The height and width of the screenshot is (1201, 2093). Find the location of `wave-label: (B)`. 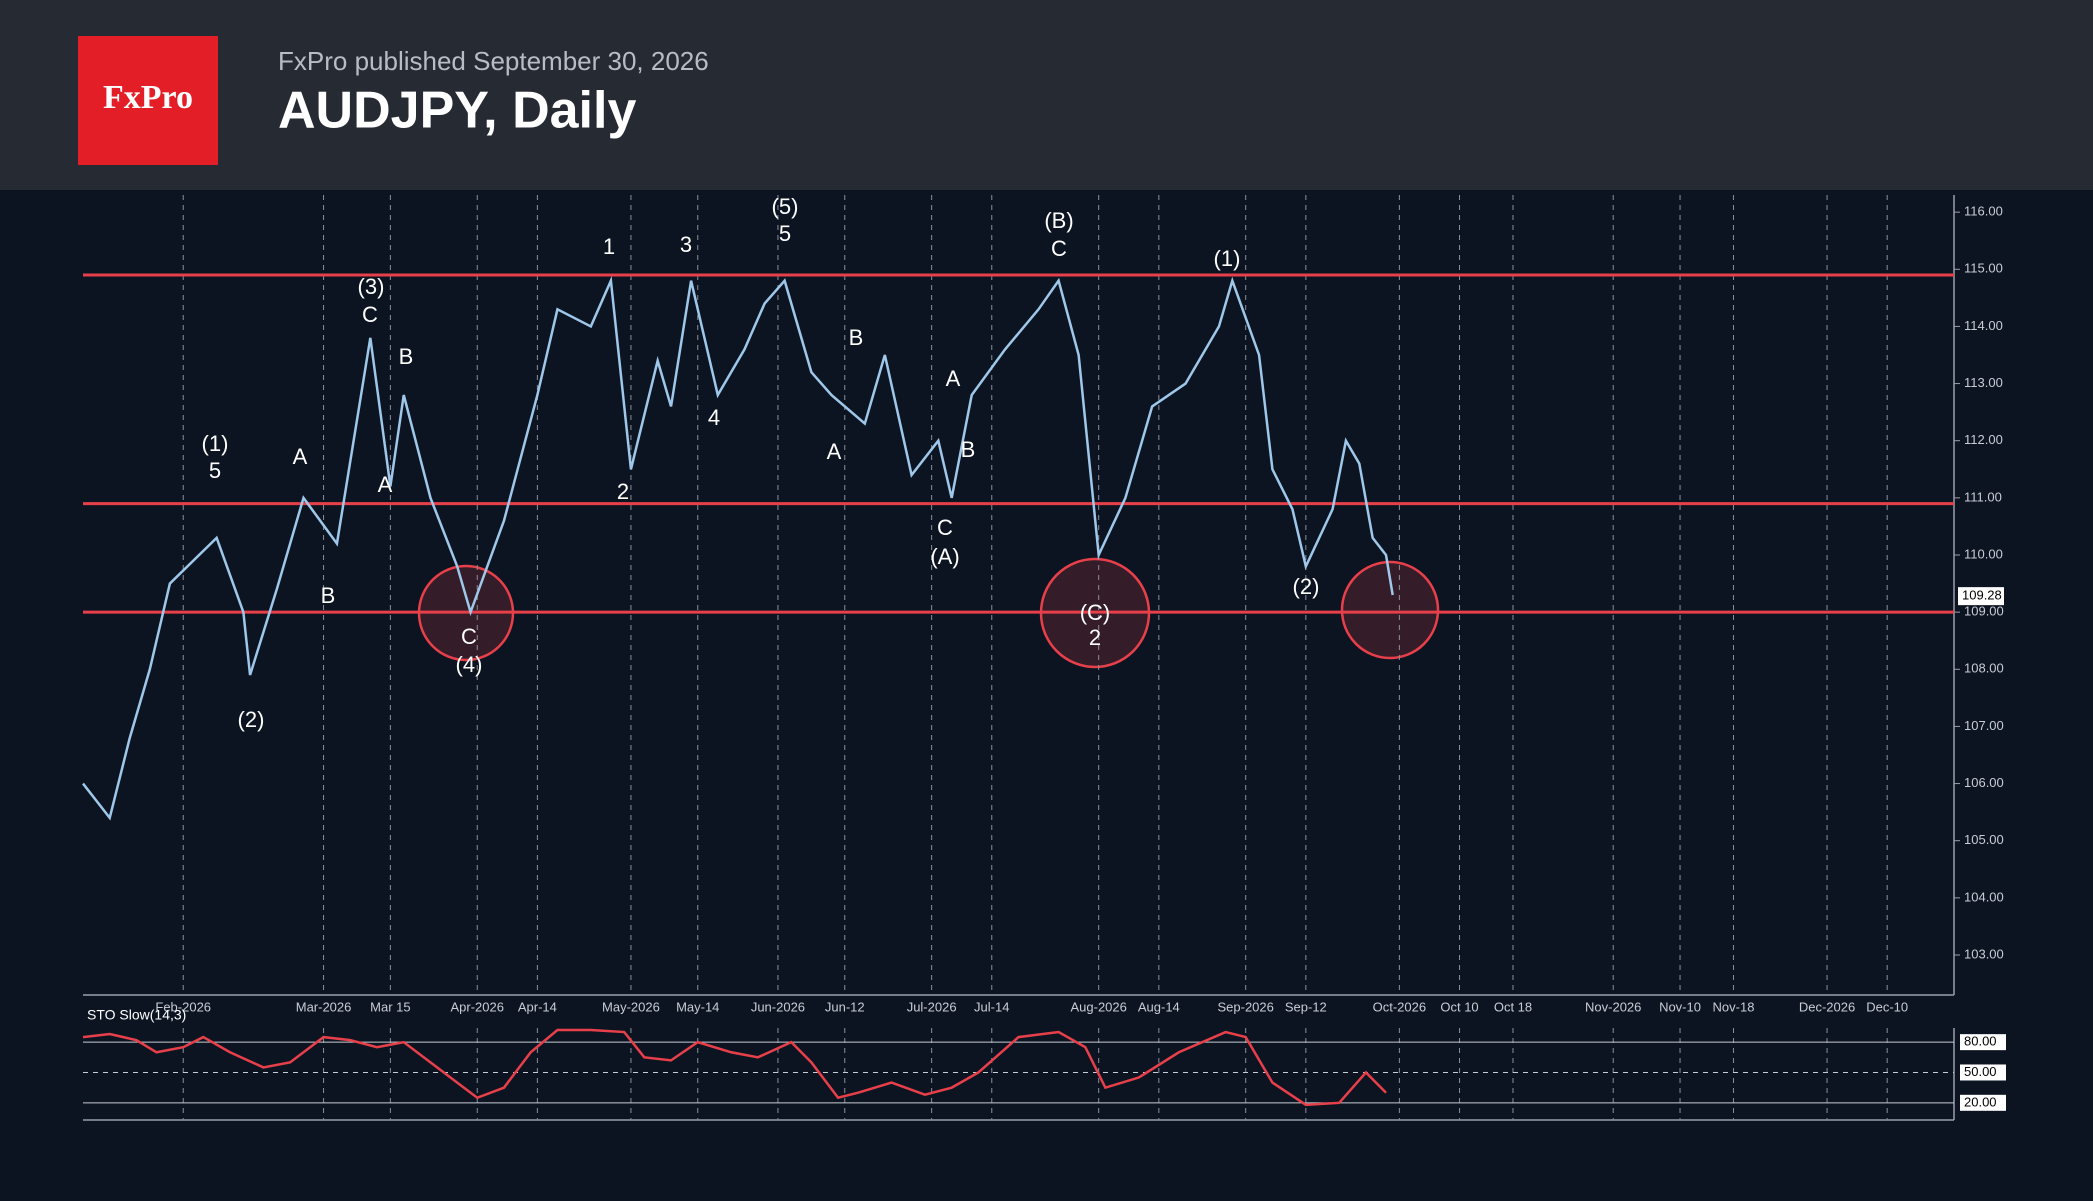

wave-label: (B) is located at coordinates (1058, 220).